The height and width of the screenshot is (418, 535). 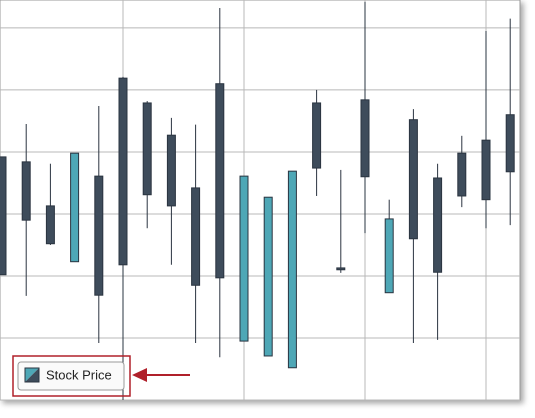 I want to click on legend-callout: Stock Price, so click(x=101, y=376).